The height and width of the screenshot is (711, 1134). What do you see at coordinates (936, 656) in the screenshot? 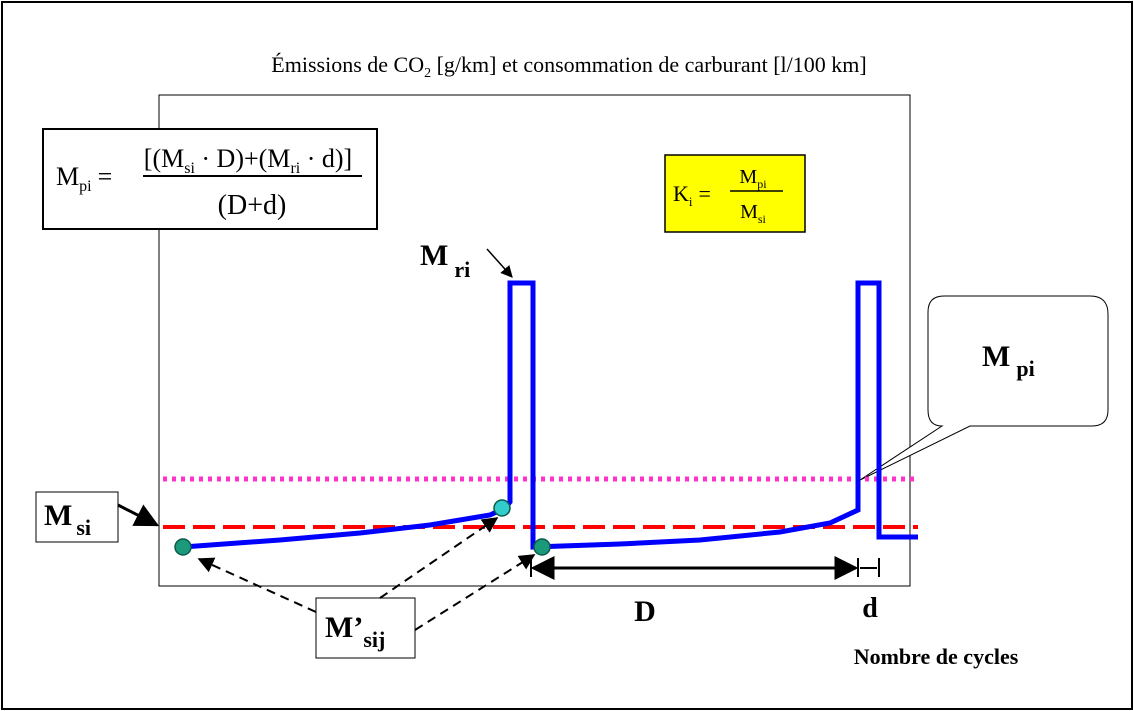
I see `x-axis-label: Nombre de cycles` at bounding box center [936, 656].